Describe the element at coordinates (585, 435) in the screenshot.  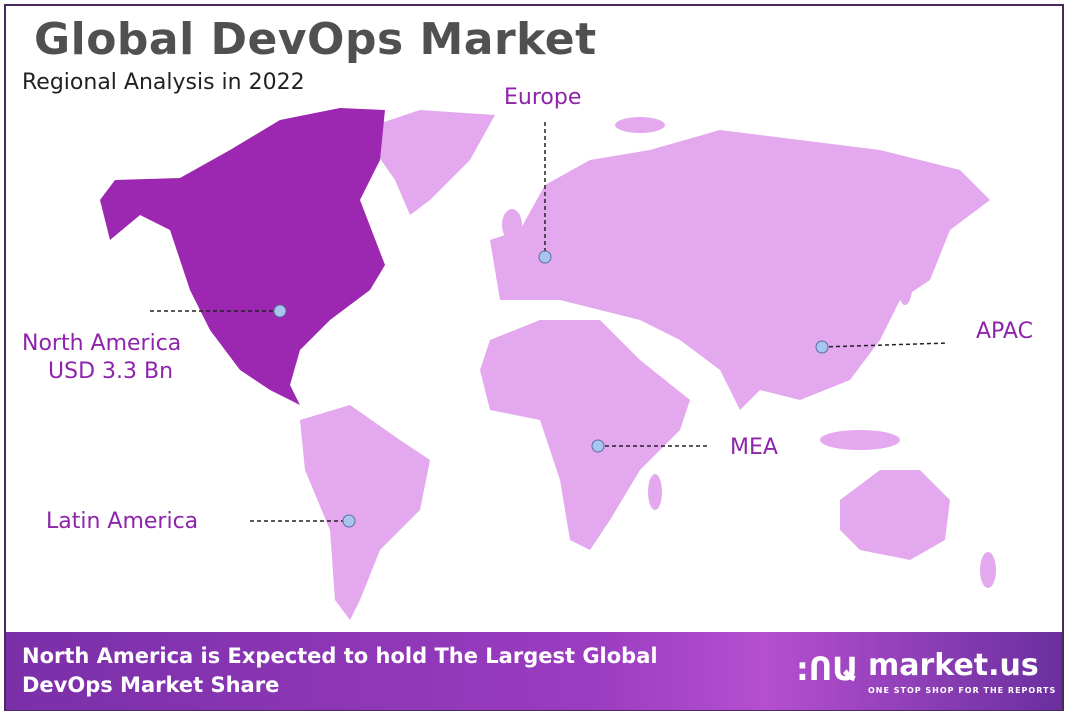
I see `africa` at that location.